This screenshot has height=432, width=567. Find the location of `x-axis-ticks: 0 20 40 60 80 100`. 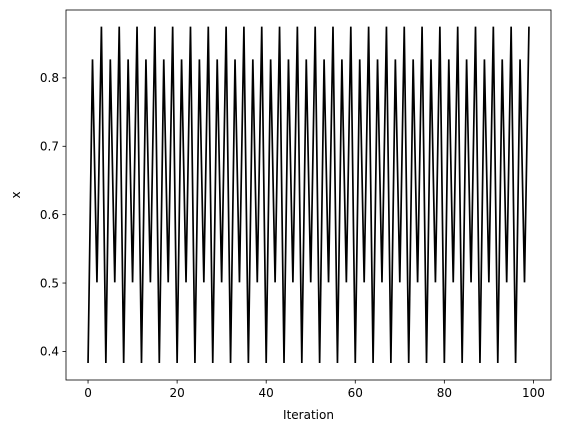

x-axis-ticks: 0 20 40 60 80 100 is located at coordinates (314, 390).